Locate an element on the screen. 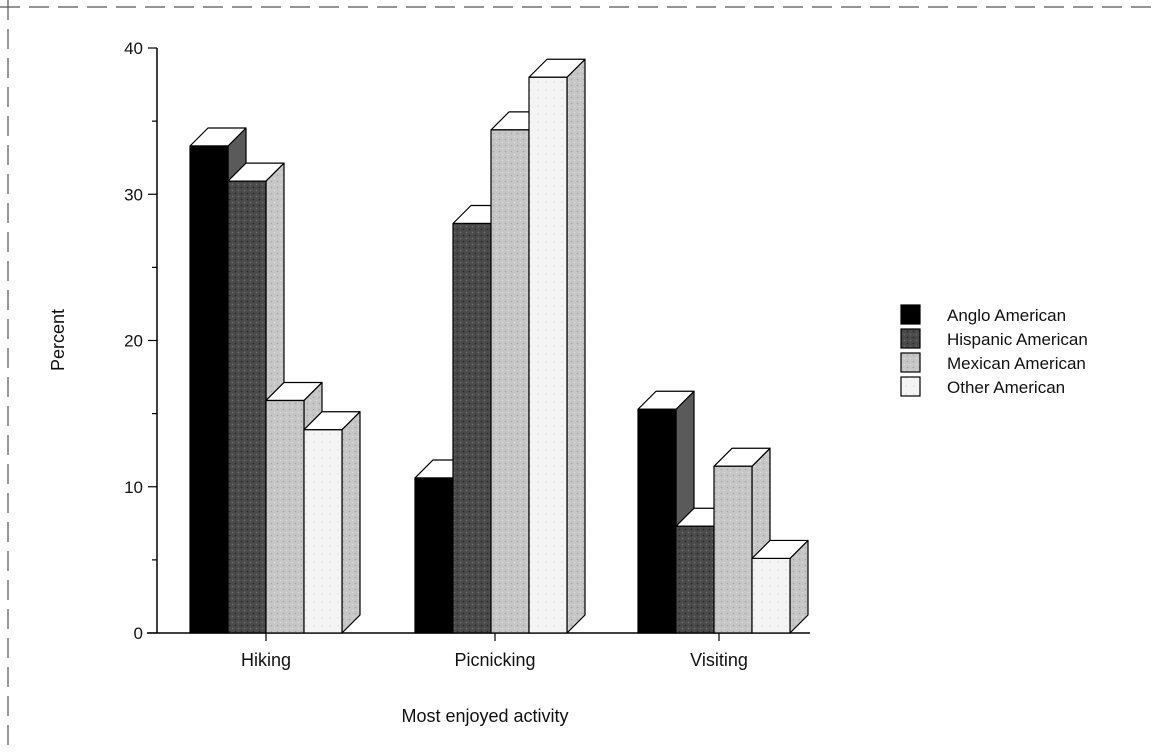 This screenshot has height=753, width=1155. y-ticks: 0 10 20 30 40 is located at coordinates (140, 341).